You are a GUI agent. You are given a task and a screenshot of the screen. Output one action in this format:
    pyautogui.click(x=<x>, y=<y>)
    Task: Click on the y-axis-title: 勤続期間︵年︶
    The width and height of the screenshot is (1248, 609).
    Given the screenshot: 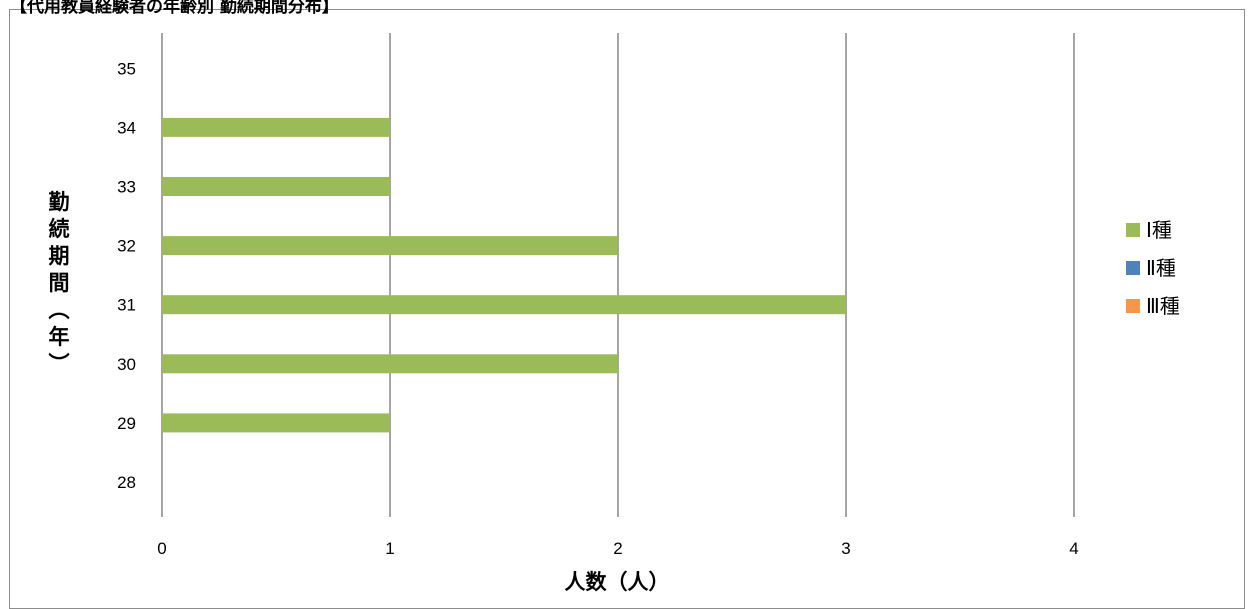 What is the action you would take?
    pyautogui.click(x=59, y=283)
    